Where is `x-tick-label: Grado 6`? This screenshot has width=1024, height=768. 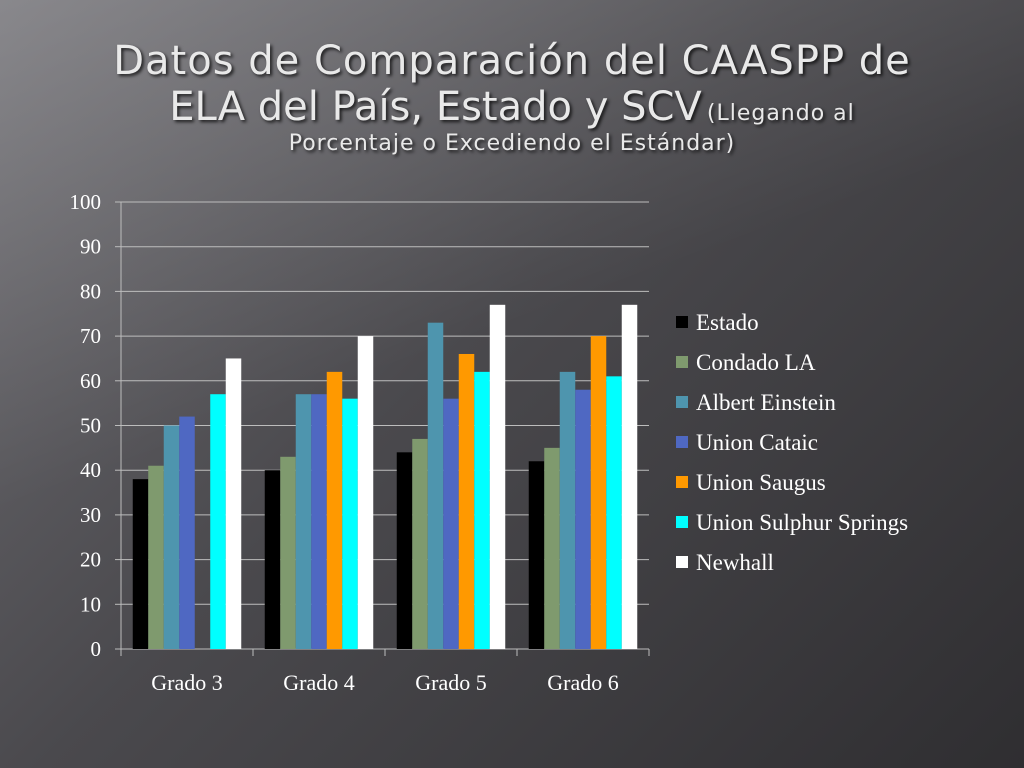 x-tick-label: Grado 6 is located at coordinates (582, 682).